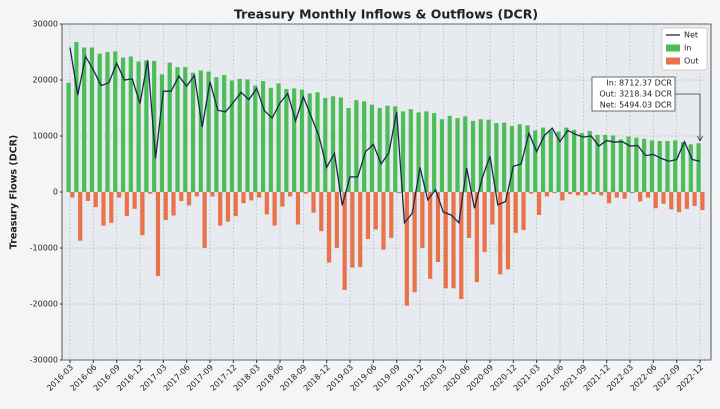  I want to click on y-tick-label: -10000, so click(44, 248).